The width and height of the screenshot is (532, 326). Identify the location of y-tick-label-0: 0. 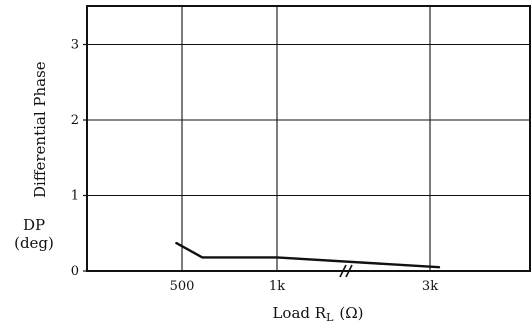
(75, 271).